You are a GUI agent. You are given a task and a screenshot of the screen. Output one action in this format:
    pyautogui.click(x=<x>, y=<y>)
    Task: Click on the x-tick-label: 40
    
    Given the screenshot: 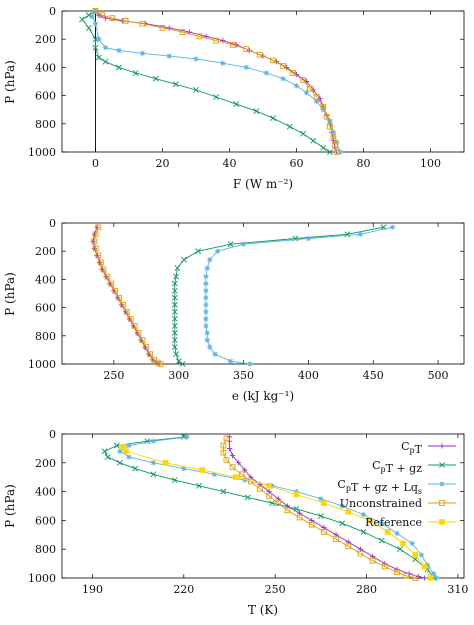 What is the action you would take?
    pyautogui.click(x=230, y=163)
    